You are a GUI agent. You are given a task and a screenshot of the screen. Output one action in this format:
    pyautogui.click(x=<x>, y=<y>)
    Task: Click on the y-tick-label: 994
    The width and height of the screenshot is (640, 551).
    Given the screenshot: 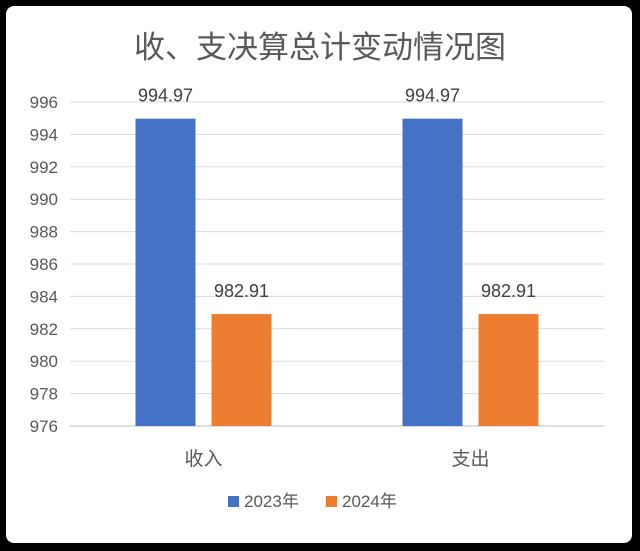 What is the action you would take?
    pyautogui.click(x=44, y=134)
    